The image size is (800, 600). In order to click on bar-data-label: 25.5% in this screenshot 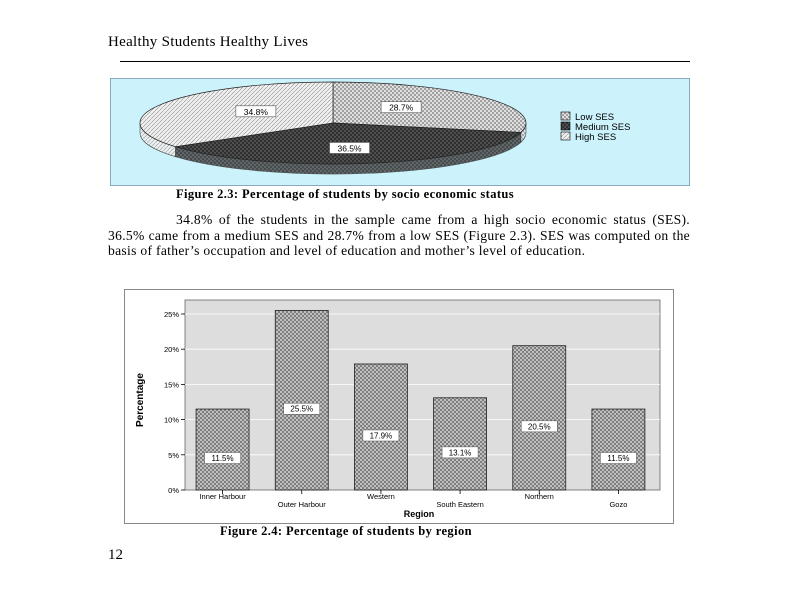, I will do `click(301, 409)`.